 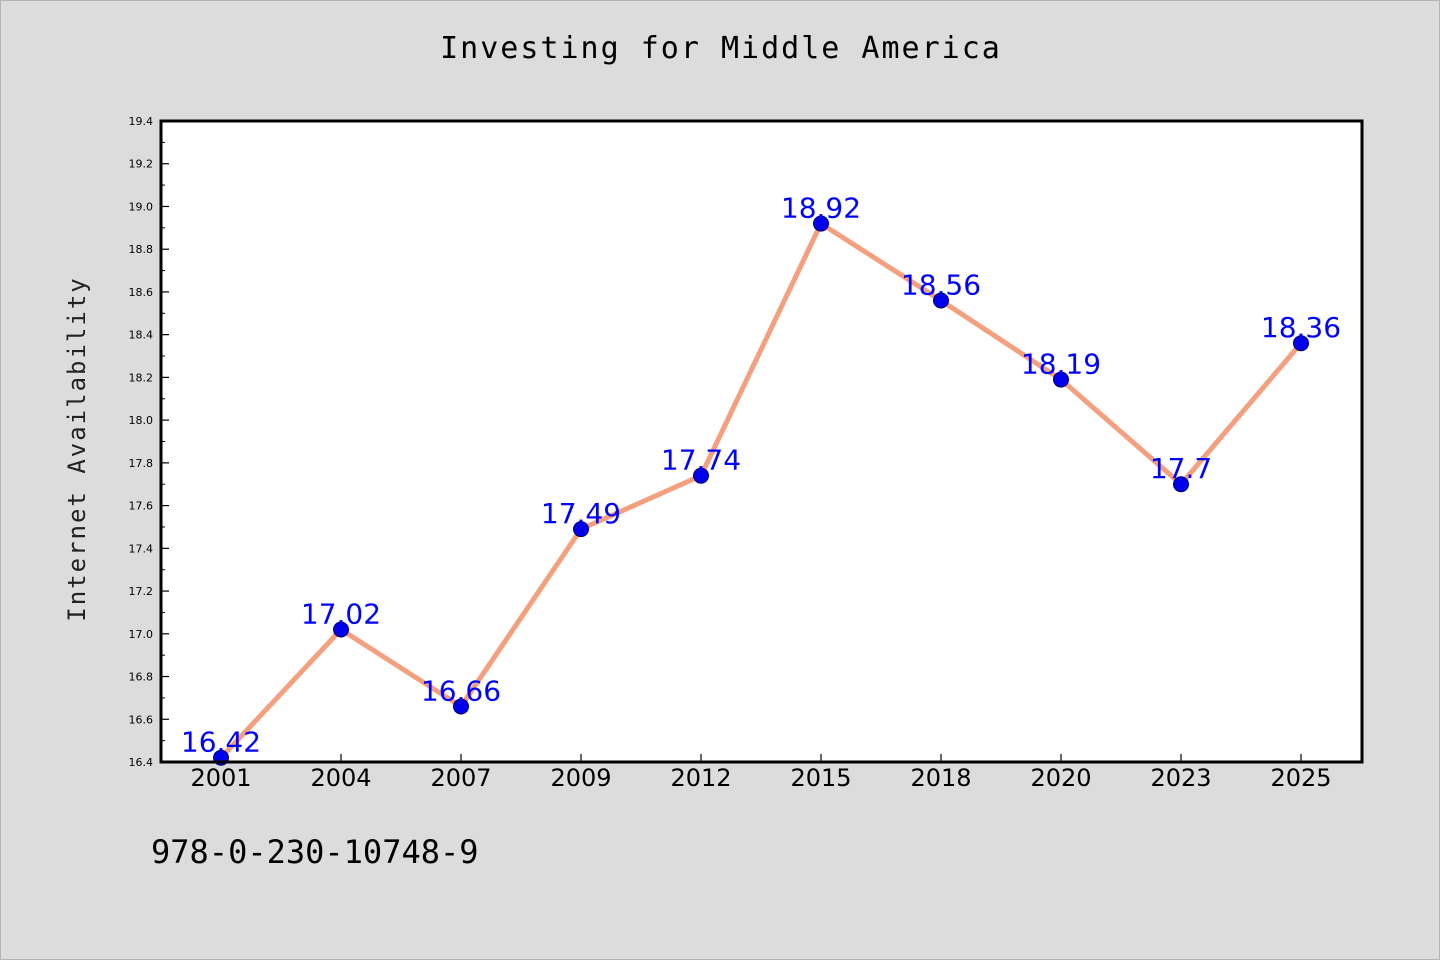 What do you see at coordinates (460, 778) in the screenshot?
I see `x-tick-label: 2007` at bounding box center [460, 778].